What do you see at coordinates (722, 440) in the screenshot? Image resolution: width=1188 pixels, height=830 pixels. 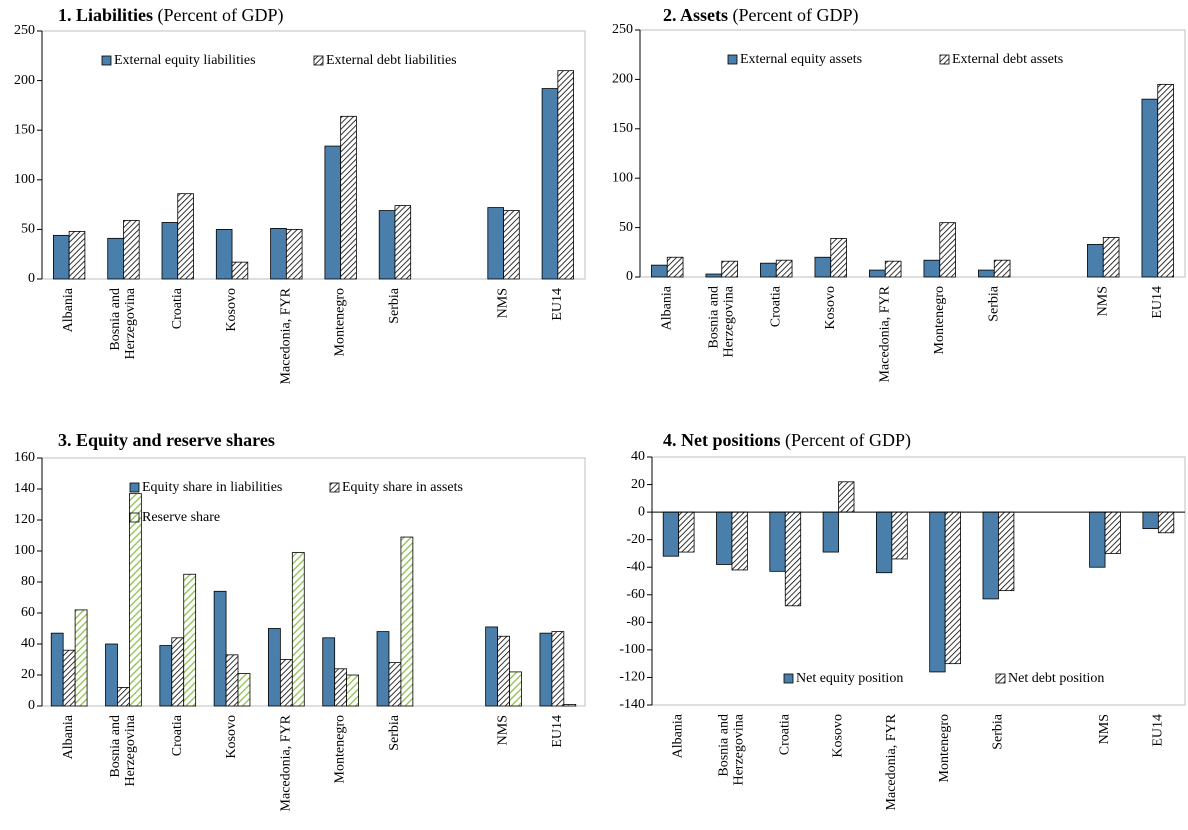 I see `title-main: 4. Net positions` at bounding box center [722, 440].